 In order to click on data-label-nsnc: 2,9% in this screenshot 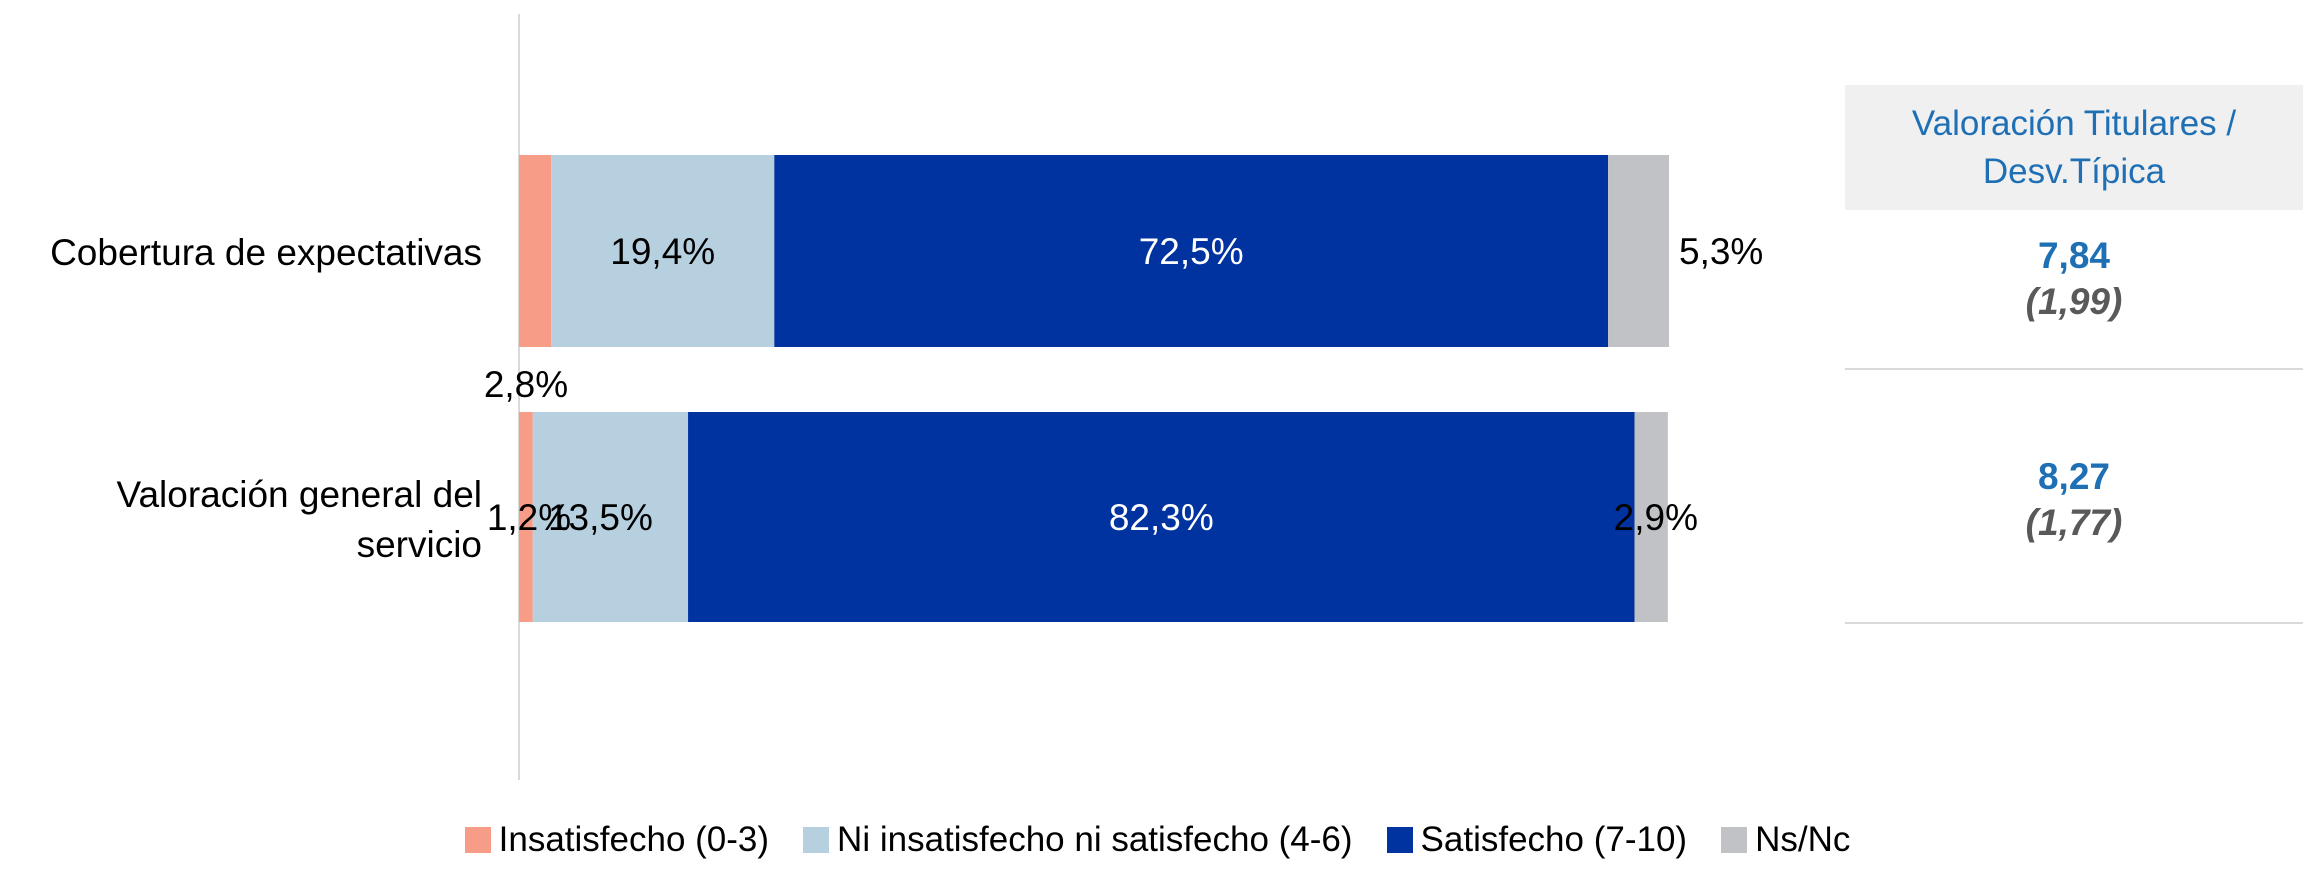, I will do `click(1656, 517)`.